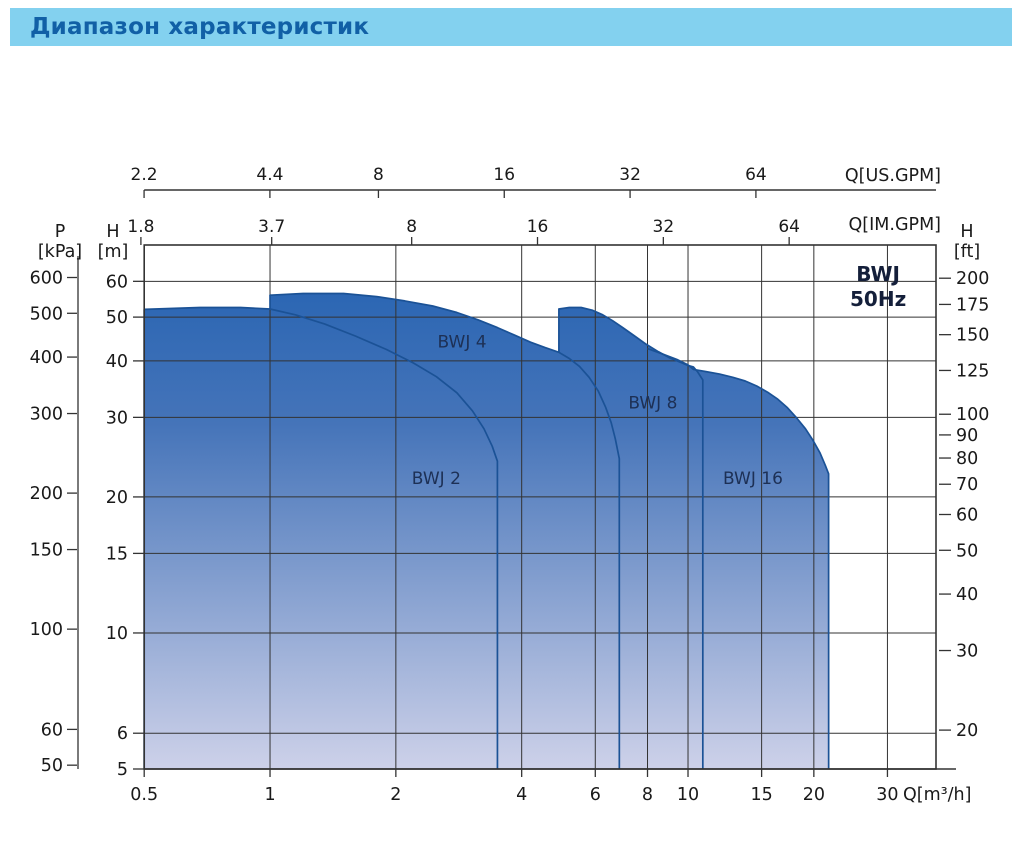  I want to click on tick-label-ft-175: 175, so click(972, 305).